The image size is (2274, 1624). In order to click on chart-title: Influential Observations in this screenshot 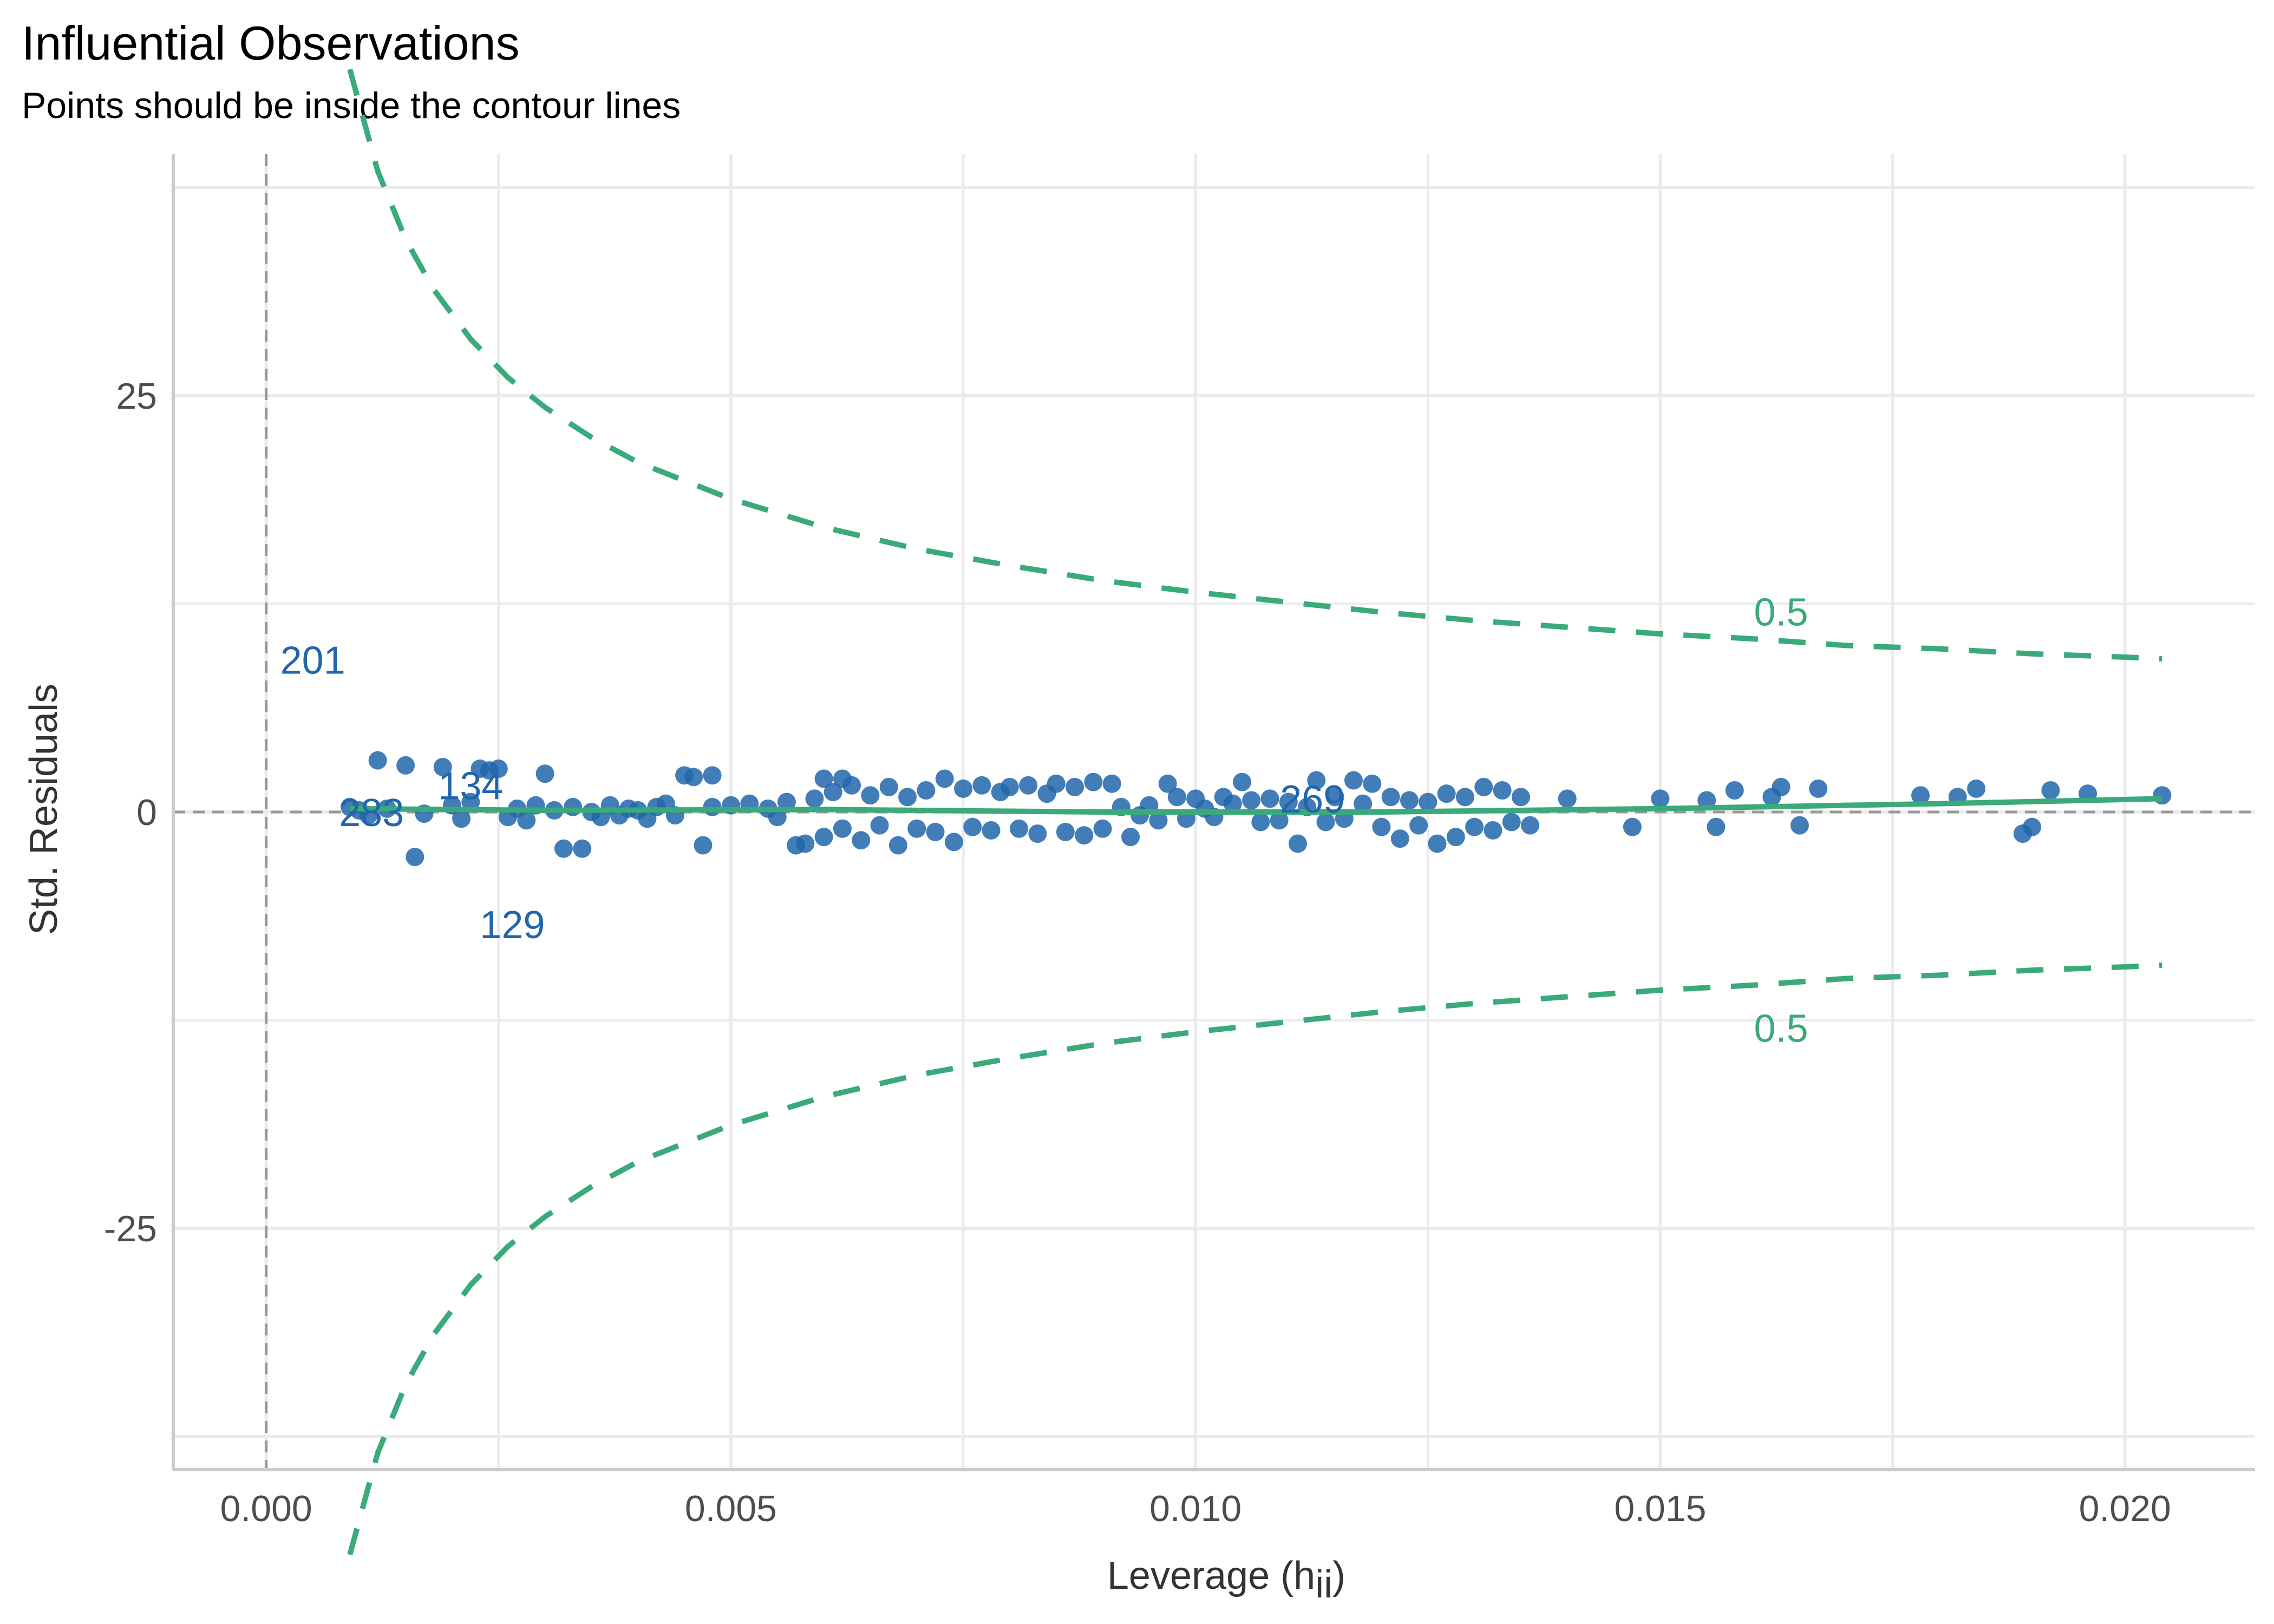, I will do `click(271, 43)`.